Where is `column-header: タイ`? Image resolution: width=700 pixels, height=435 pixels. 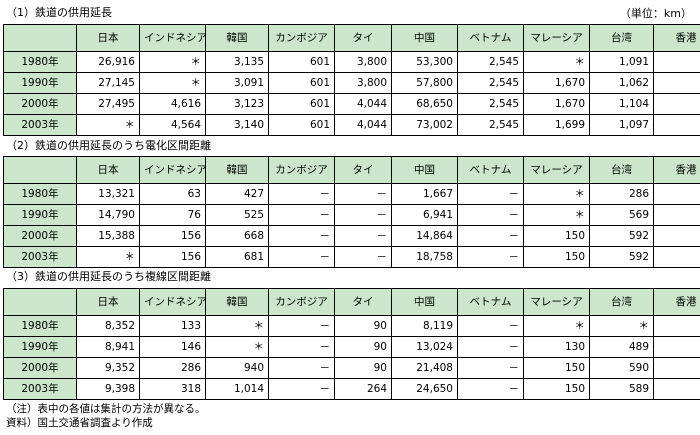 column-header: タイ is located at coordinates (363, 38).